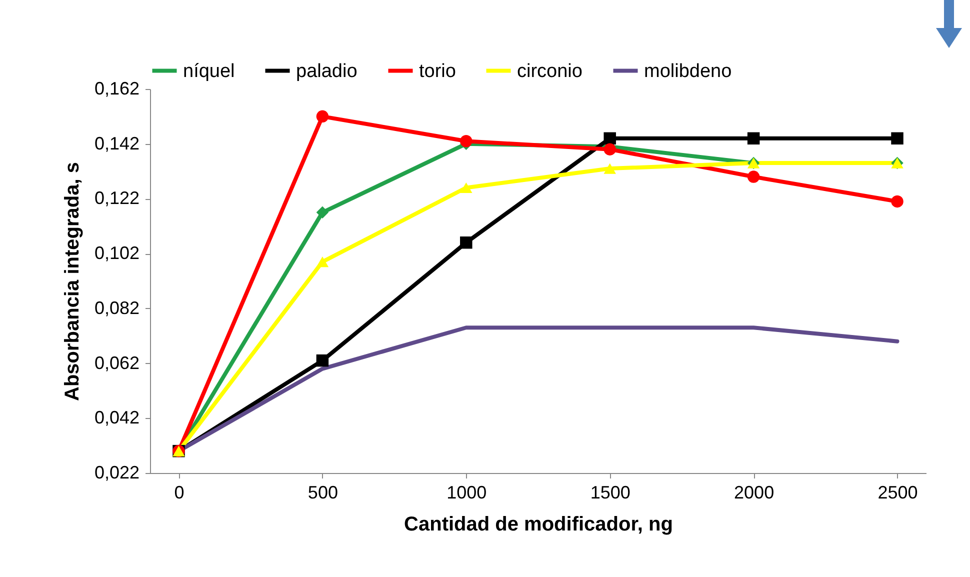 This screenshot has width=970, height=577. I want to click on y-tick-label: 0,162, so click(117, 88).